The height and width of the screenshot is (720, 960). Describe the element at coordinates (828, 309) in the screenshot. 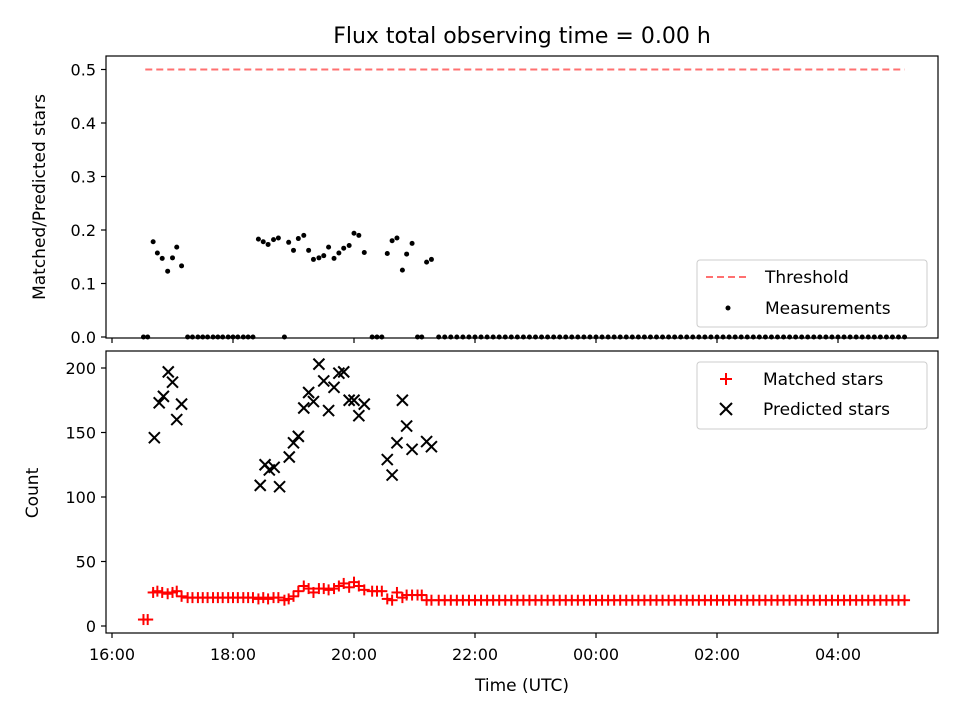

I see `measurements-legend-label: Measurements` at that location.